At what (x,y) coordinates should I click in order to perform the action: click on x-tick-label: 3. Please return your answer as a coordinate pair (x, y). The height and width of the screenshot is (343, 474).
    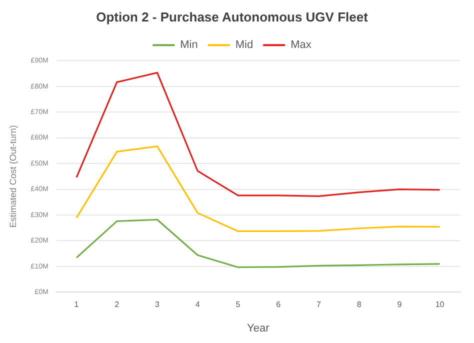
    Looking at the image, I should click on (157, 305).